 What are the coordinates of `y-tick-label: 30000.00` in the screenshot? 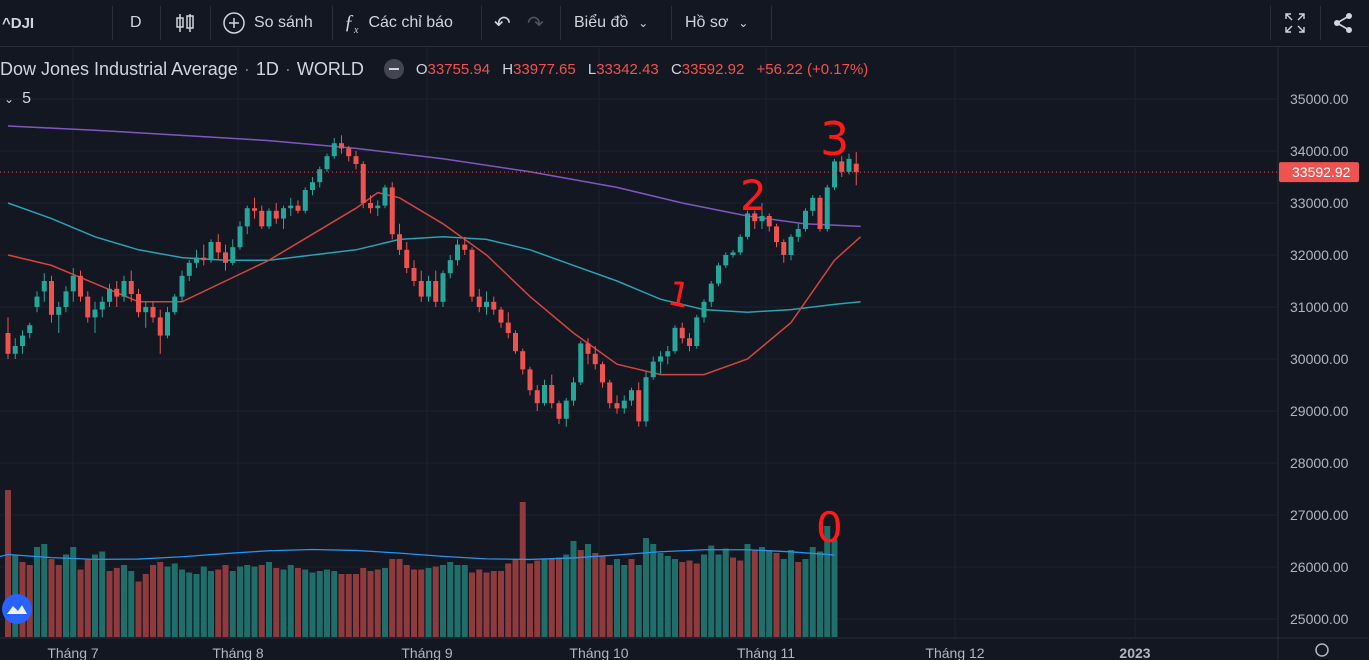 It's located at (1319, 359).